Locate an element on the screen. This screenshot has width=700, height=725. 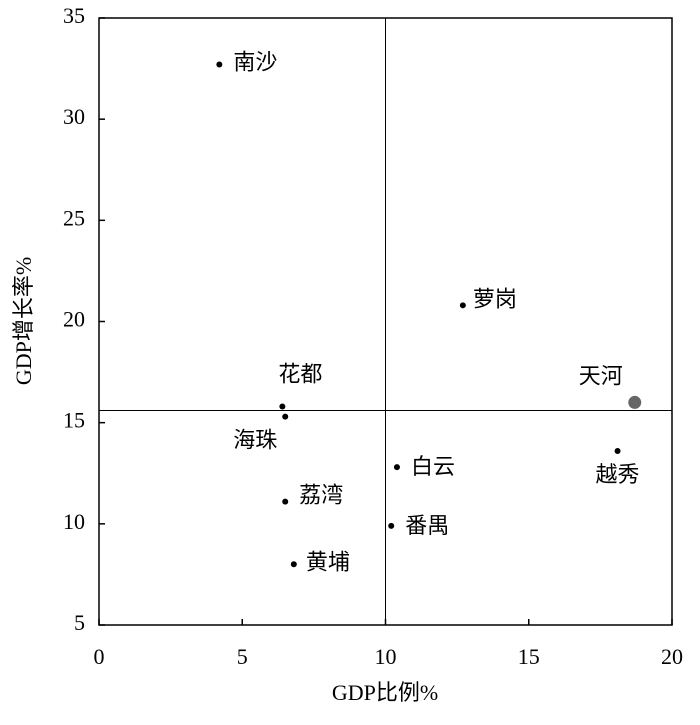
point-label: 白云 is located at coordinates (433, 466).